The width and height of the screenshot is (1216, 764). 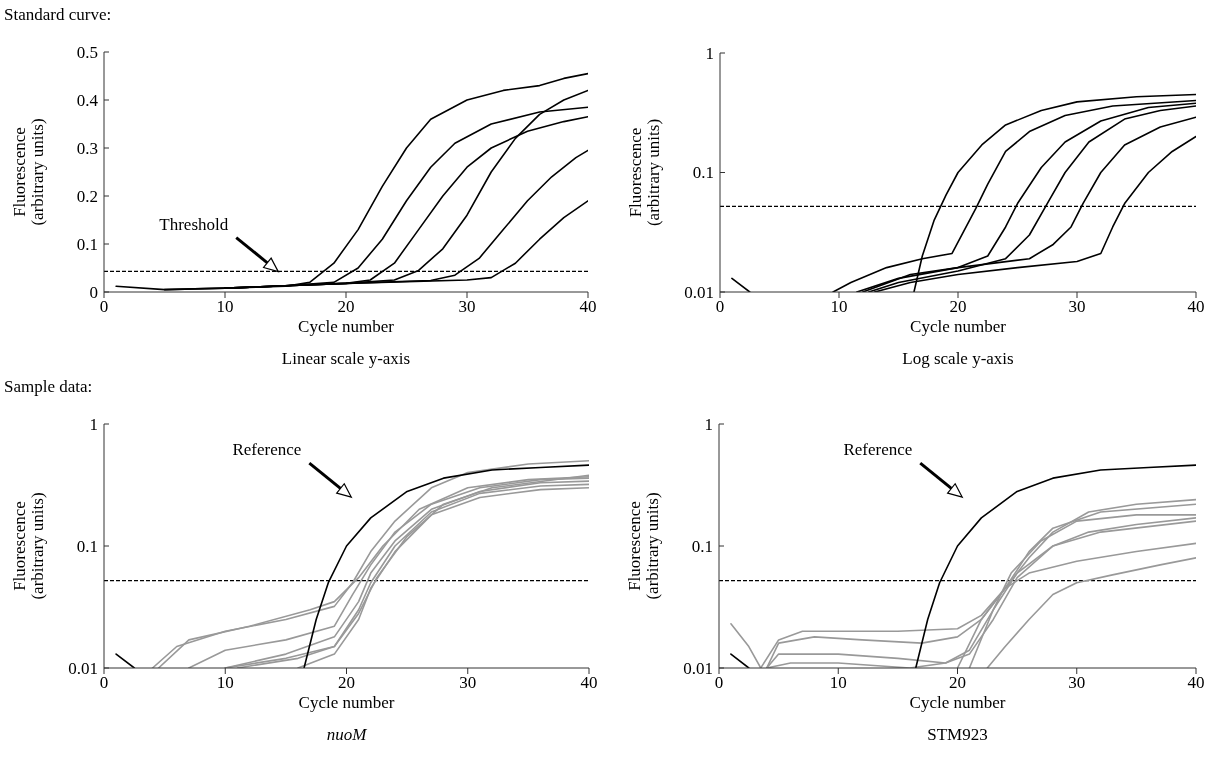 What do you see at coordinates (87, 196) in the screenshot?
I see `y-tick-label: 0.2` at bounding box center [87, 196].